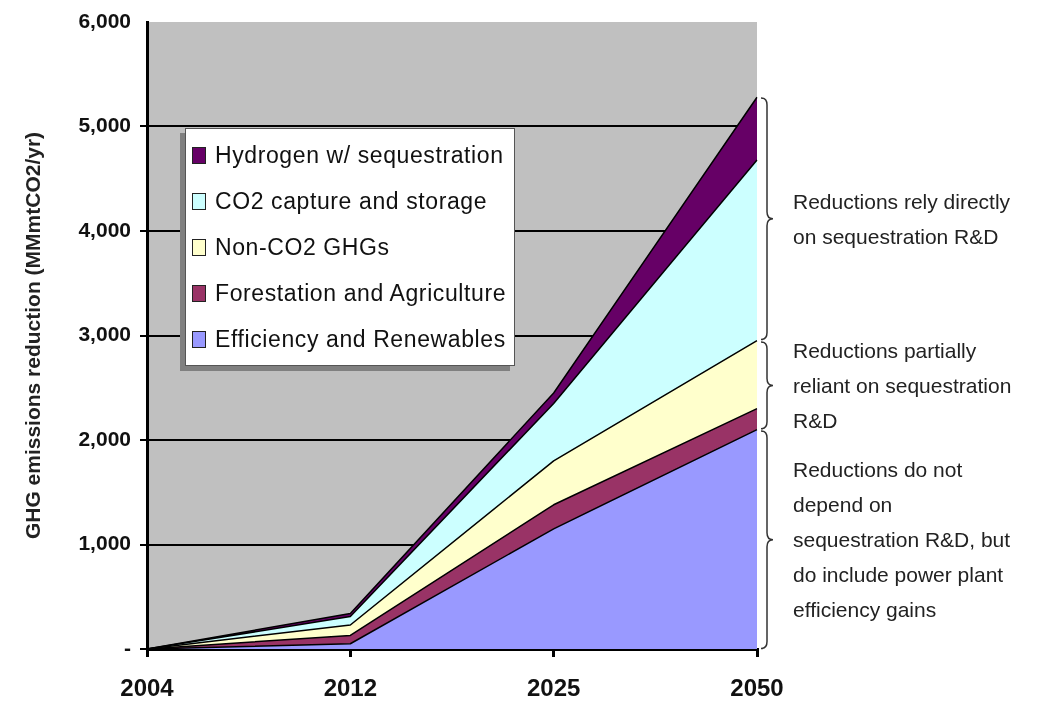 The image size is (1043, 705). I want to click on x-tick-label: 2050, so click(757, 688).